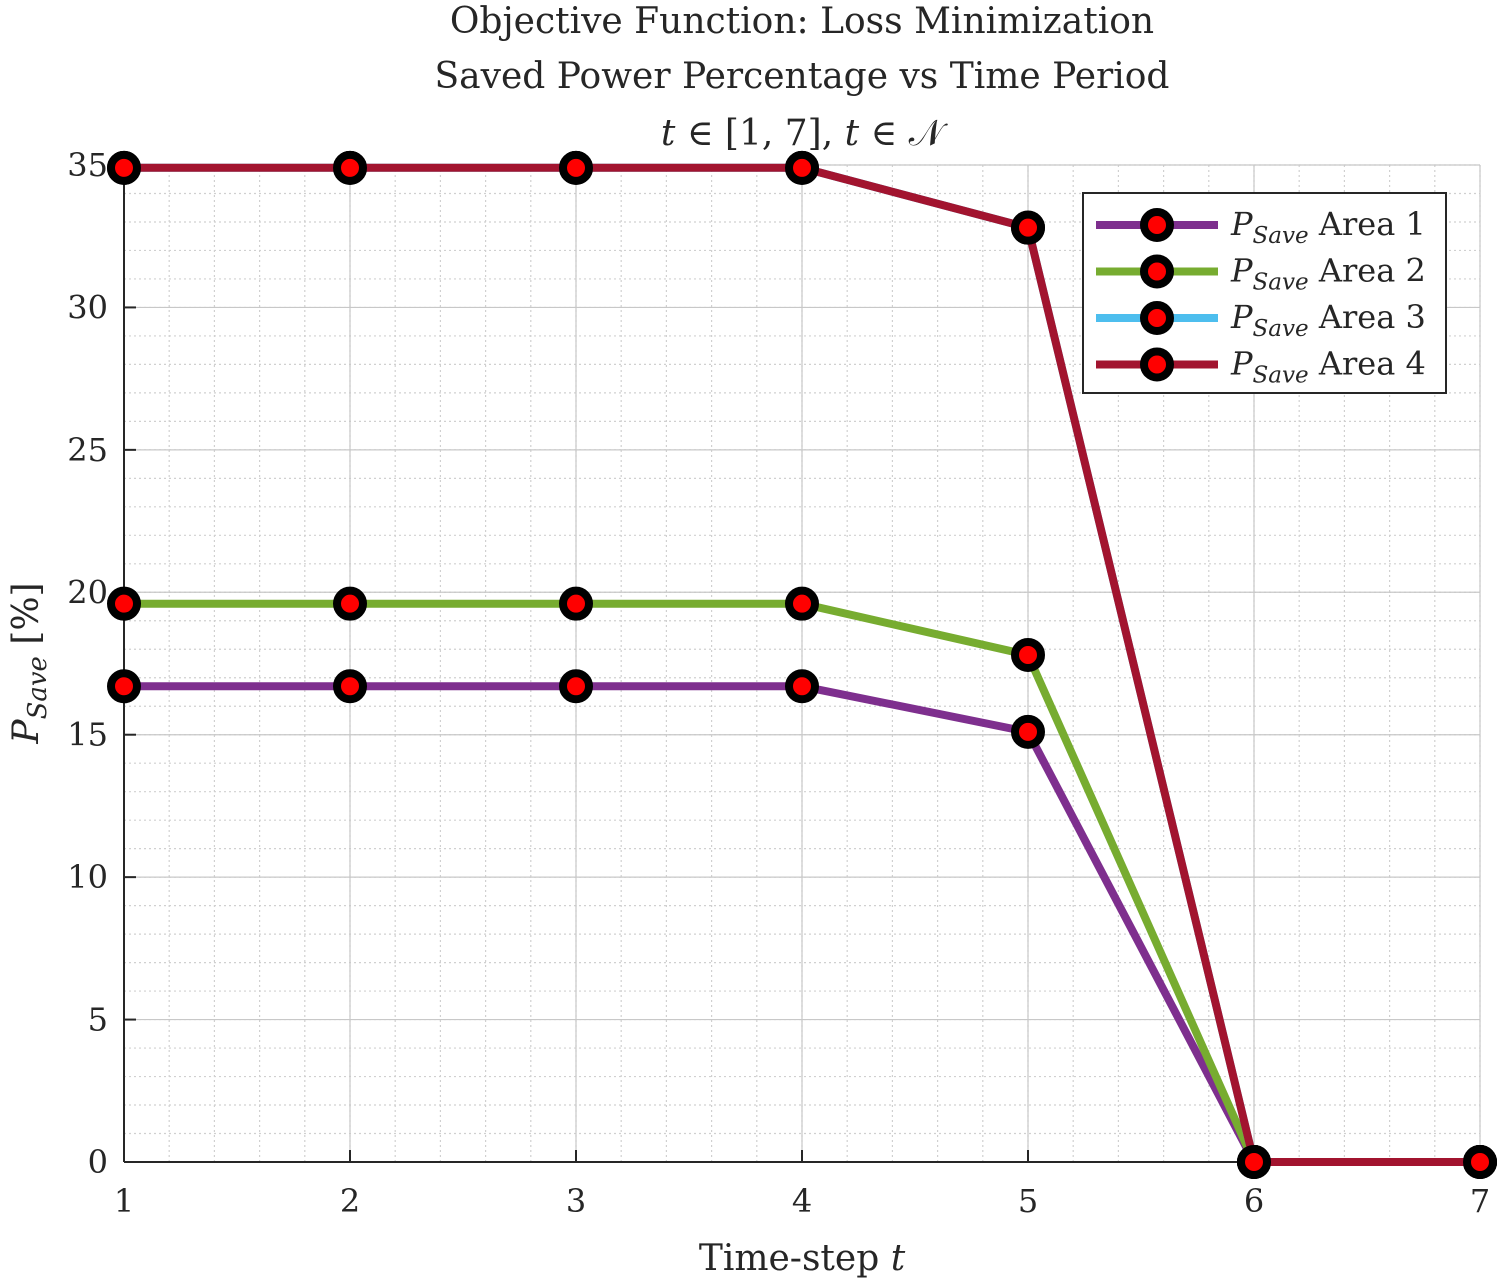 This screenshot has height=1287, width=1500. I want to click on y-tick-label: 5, so click(98, 1020).